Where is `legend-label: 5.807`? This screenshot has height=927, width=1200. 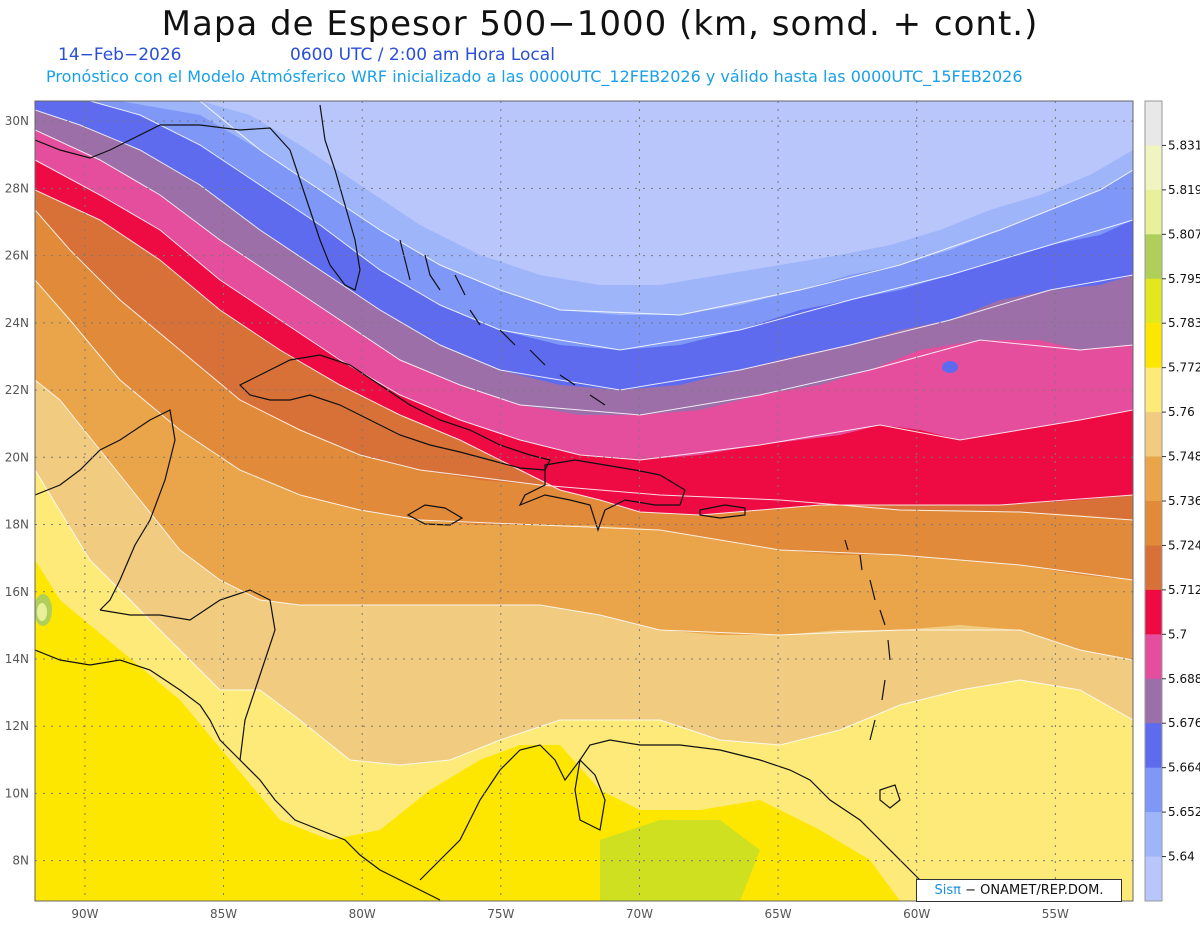
legend-label: 5.807 is located at coordinates (1184, 234).